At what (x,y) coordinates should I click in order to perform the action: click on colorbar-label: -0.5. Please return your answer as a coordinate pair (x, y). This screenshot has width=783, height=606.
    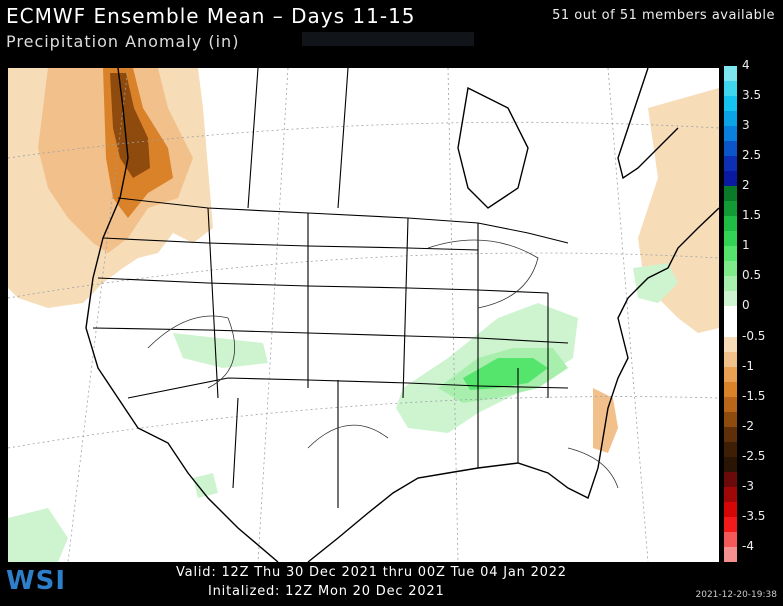
    Looking at the image, I should click on (754, 335).